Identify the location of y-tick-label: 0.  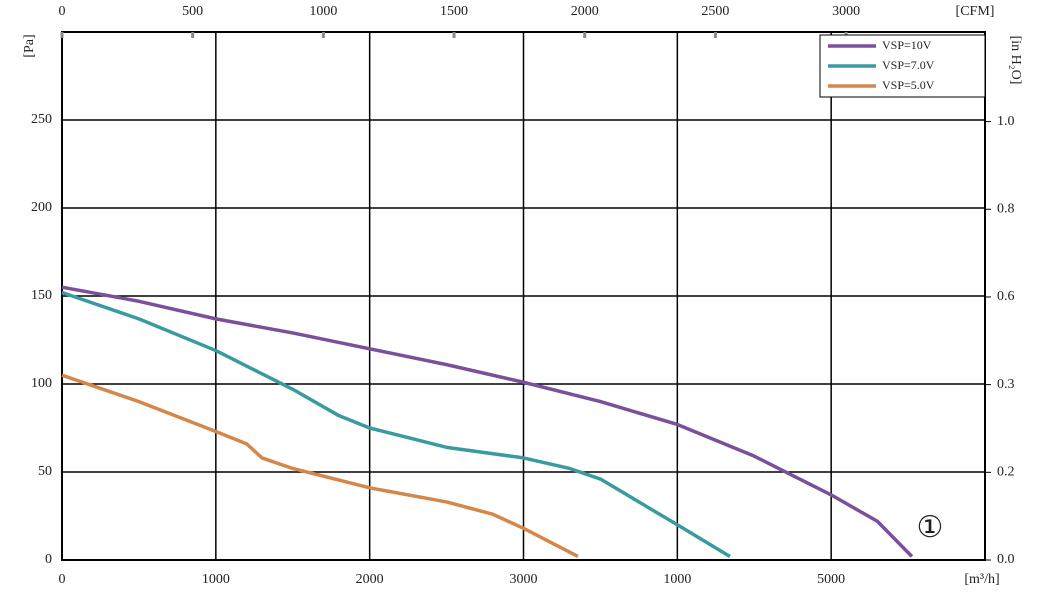
(48, 559).